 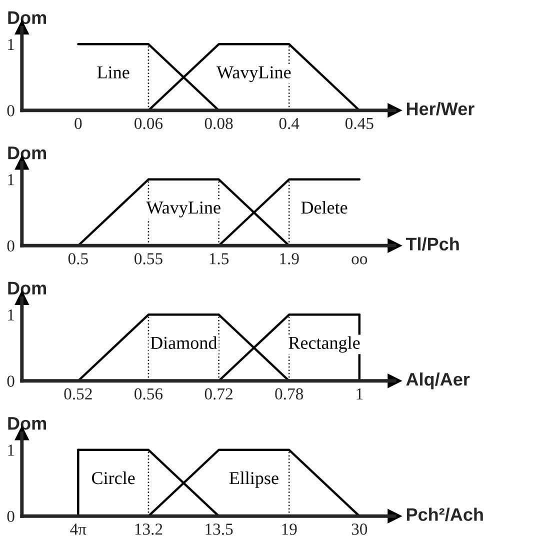 What do you see at coordinates (359, 394) in the screenshot?
I see `x-tick-label: 1` at bounding box center [359, 394].